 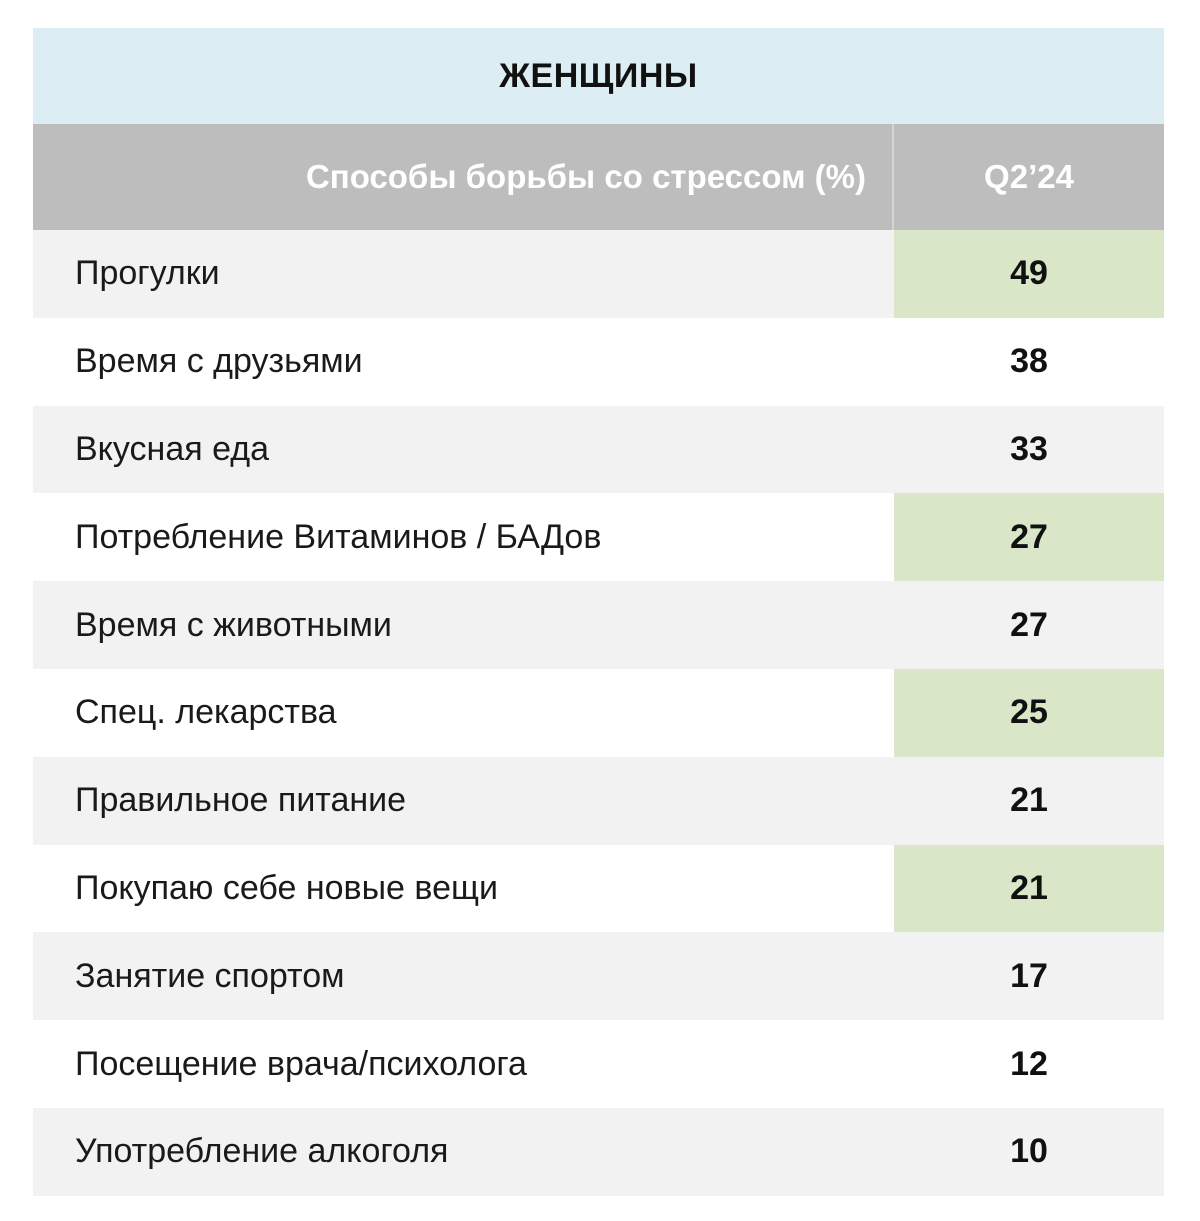 I want to click on row-label: Время с животными, so click(x=233, y=624).